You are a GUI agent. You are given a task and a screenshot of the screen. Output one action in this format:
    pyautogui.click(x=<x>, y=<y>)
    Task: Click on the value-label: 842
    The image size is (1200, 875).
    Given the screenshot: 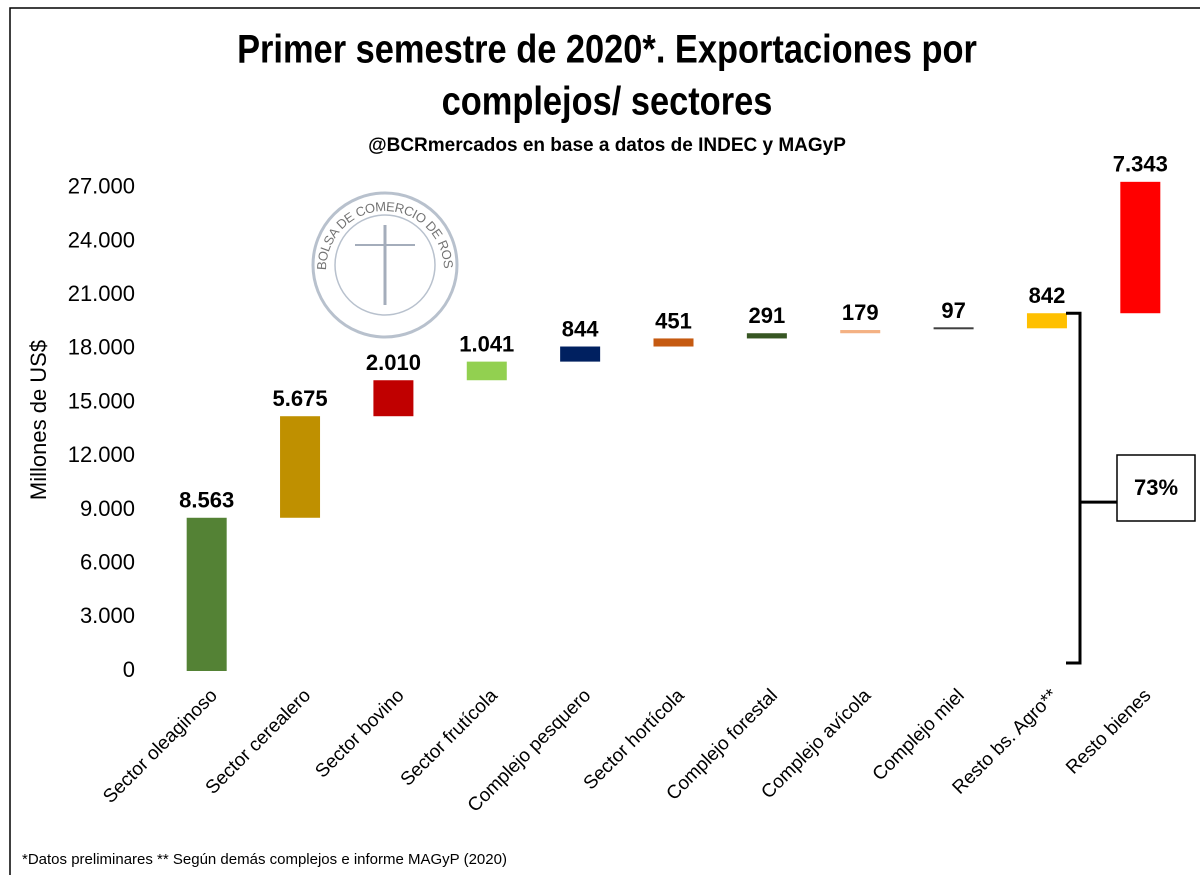 What is the action you would take?
    pyautogui.click(x=1047, y=295)
    